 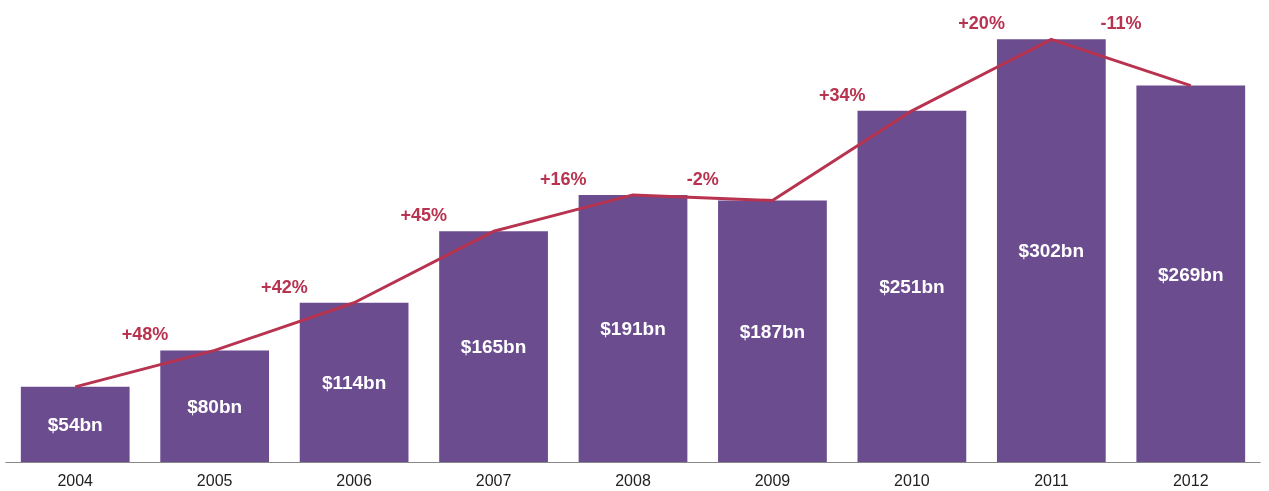 I want to click on data-label: $302bn, so click(x=1051, y=251).